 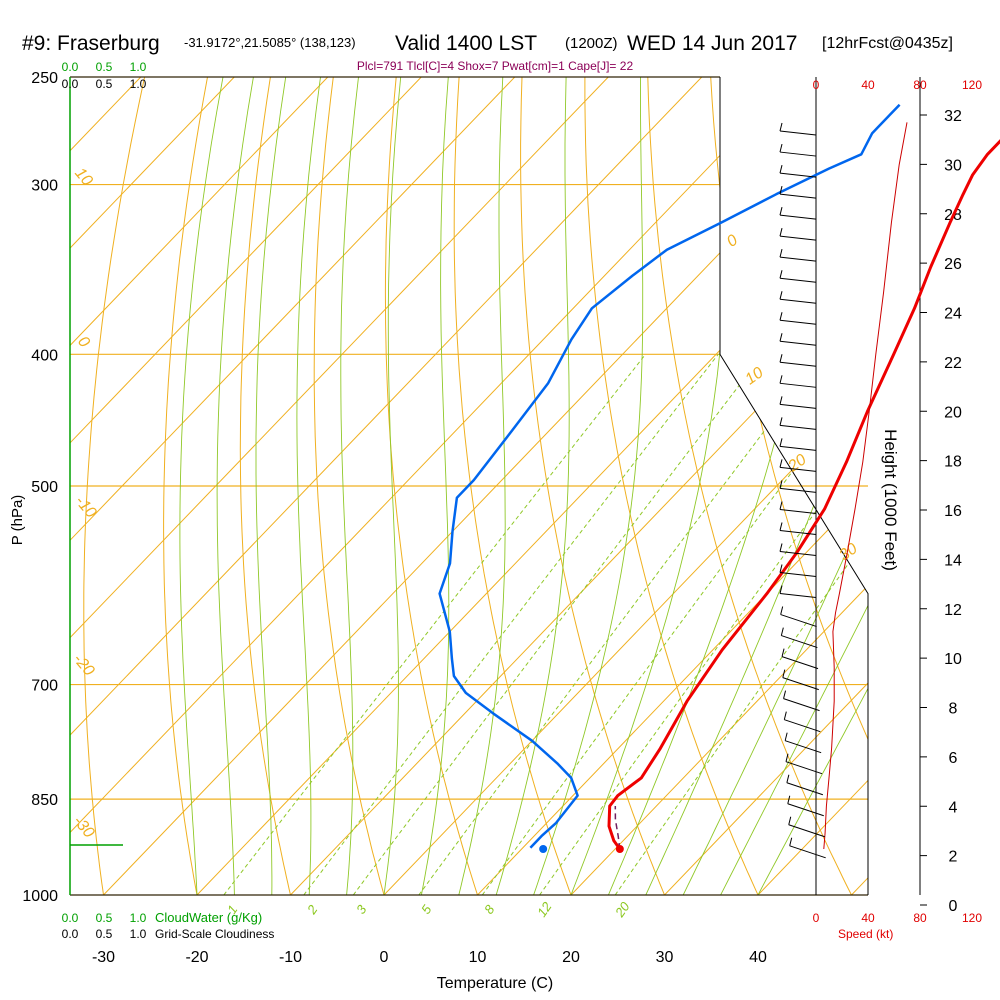 I want to click on wind-speed-top-tick: 120, so click(x=972, y=85).